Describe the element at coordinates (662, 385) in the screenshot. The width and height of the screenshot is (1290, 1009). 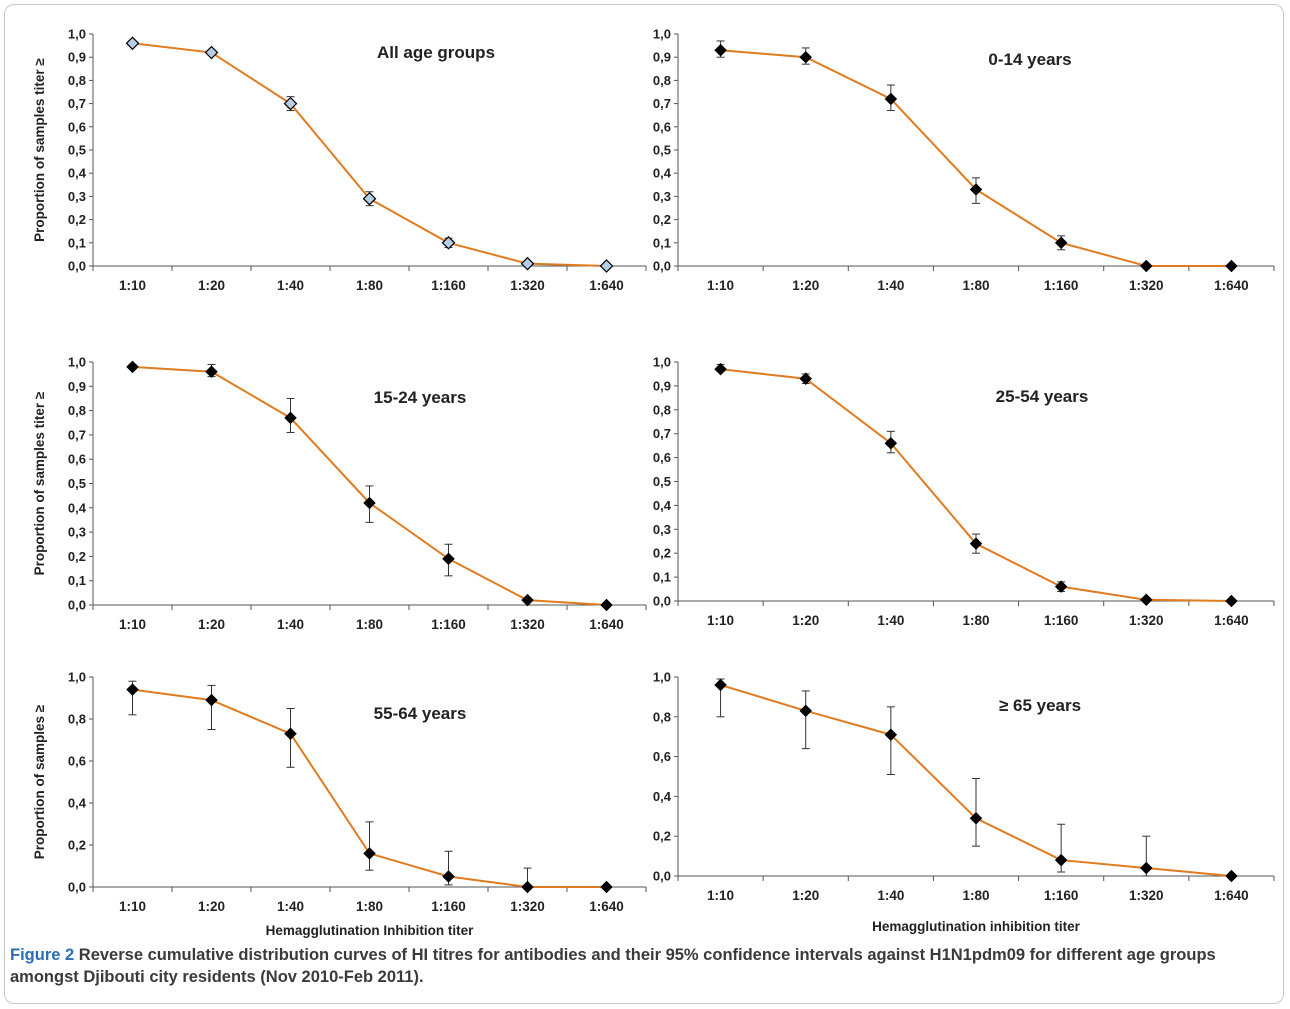
I see `y-tick-label: 0,9` at that location.